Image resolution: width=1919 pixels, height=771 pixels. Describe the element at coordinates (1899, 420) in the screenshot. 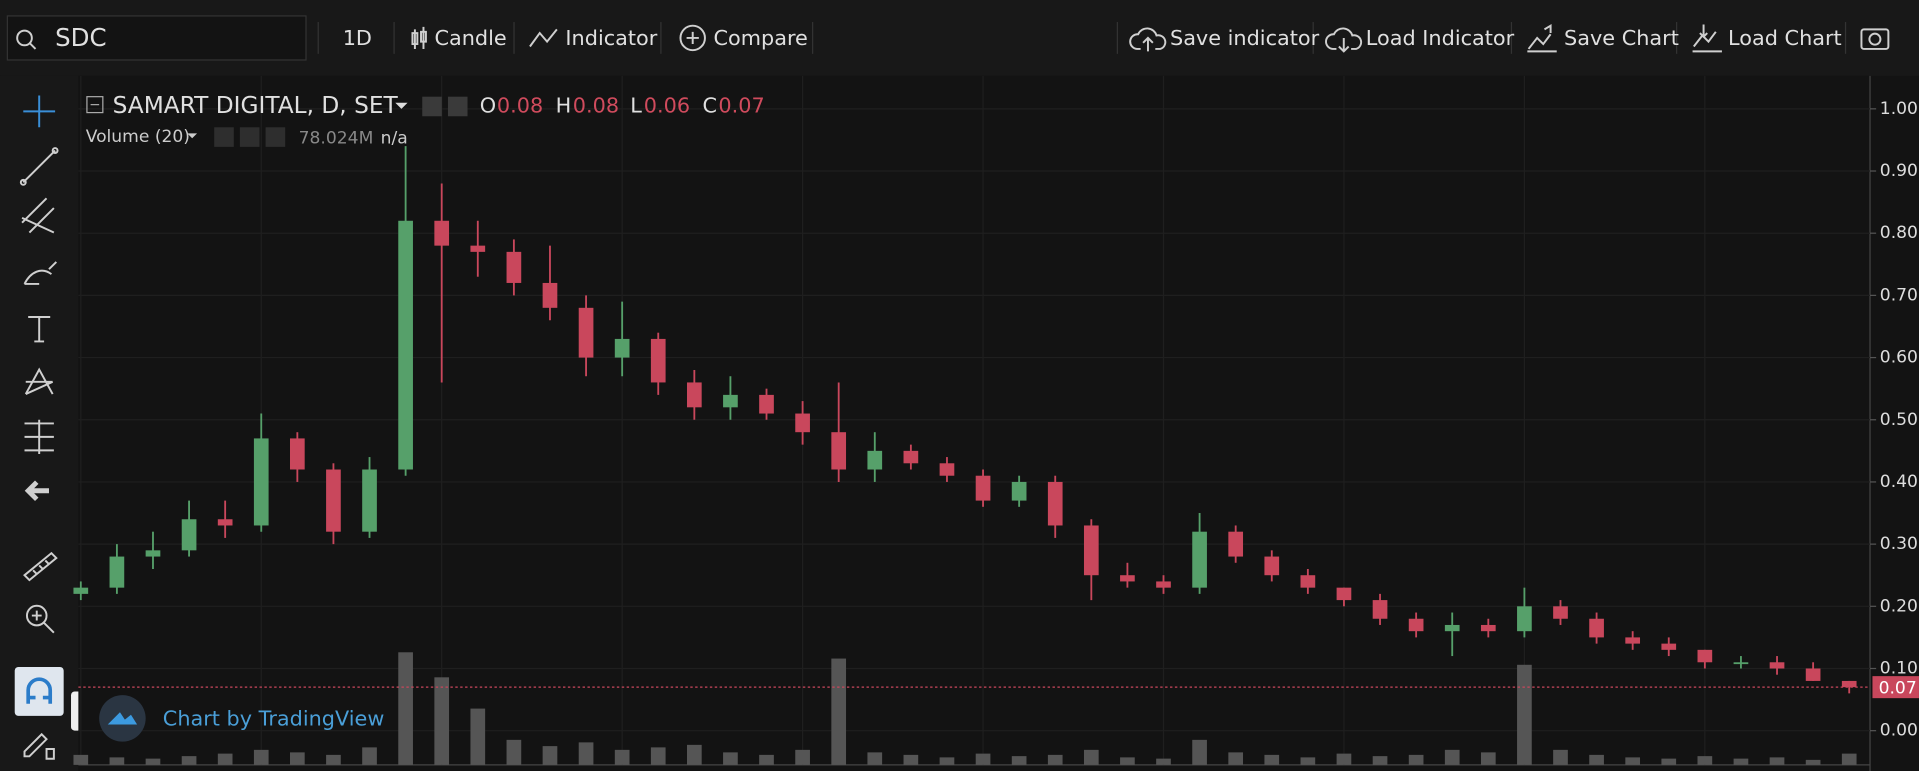

I see `y-tick-label: 0.50` at that location.